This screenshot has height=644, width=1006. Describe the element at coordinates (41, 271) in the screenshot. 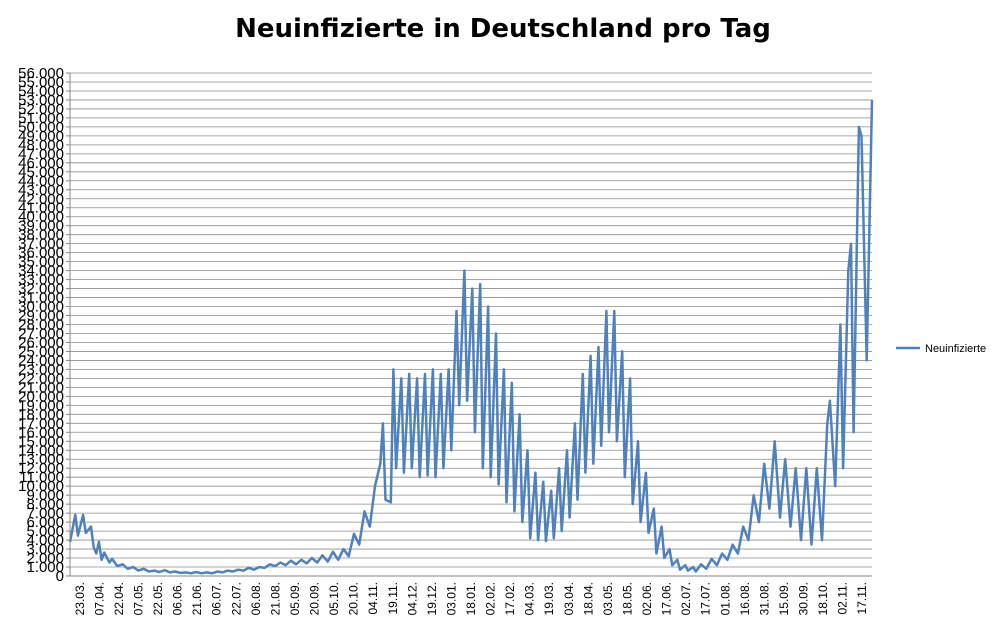

I see `y-tick-label: 34.000` at that location.